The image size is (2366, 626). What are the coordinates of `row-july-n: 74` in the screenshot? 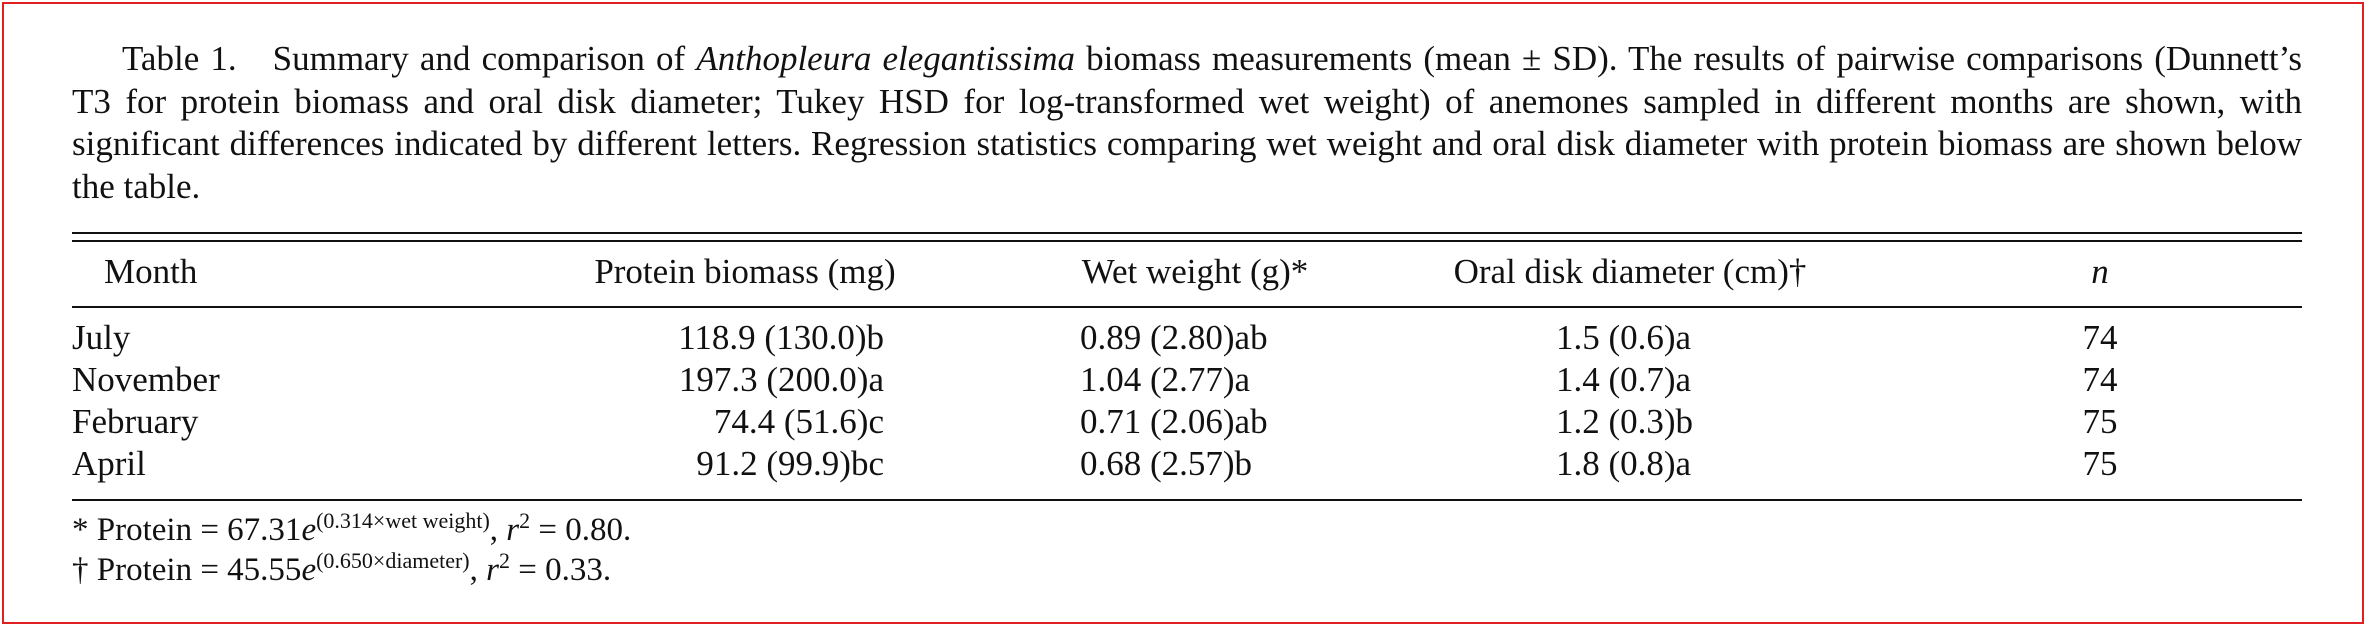 It's located at (2100, 337).